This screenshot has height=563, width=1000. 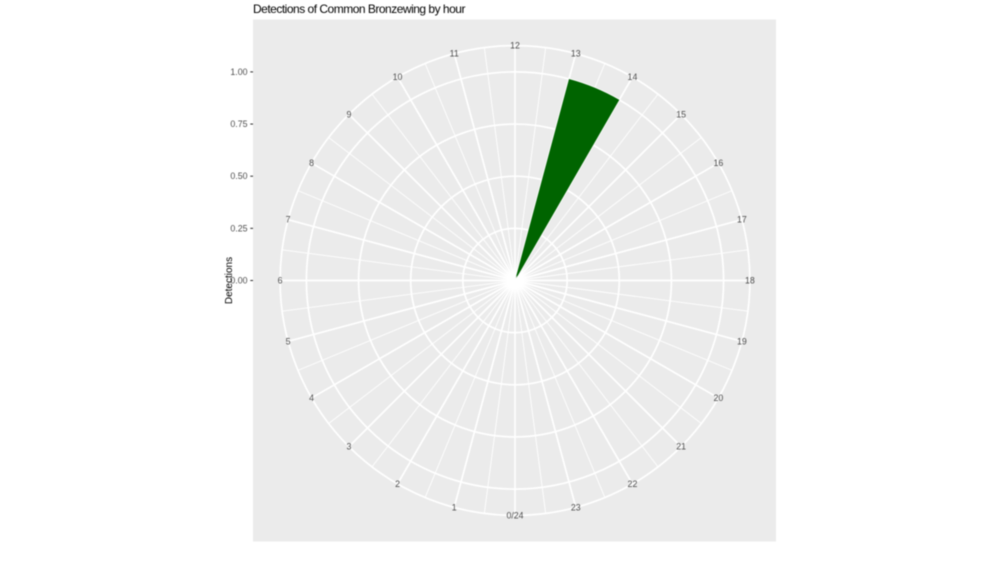 What do you see at coordinates (576, 54) in the screenshot?
I see `svg-text: 13` at bounding box center [576, 54].